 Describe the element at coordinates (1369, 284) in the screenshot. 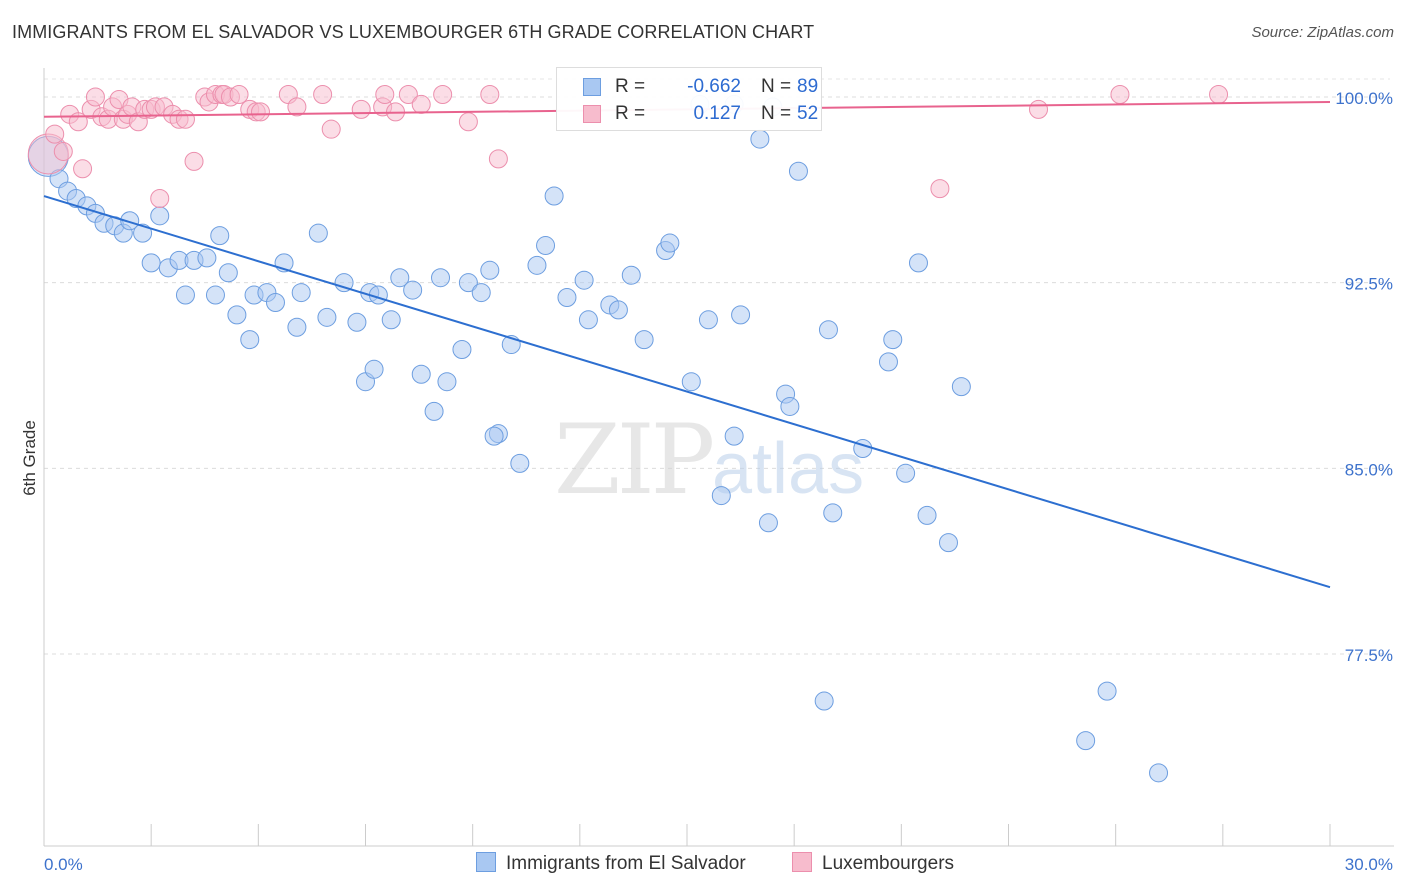

I see `y-tick-label: 92.5%` at that location.